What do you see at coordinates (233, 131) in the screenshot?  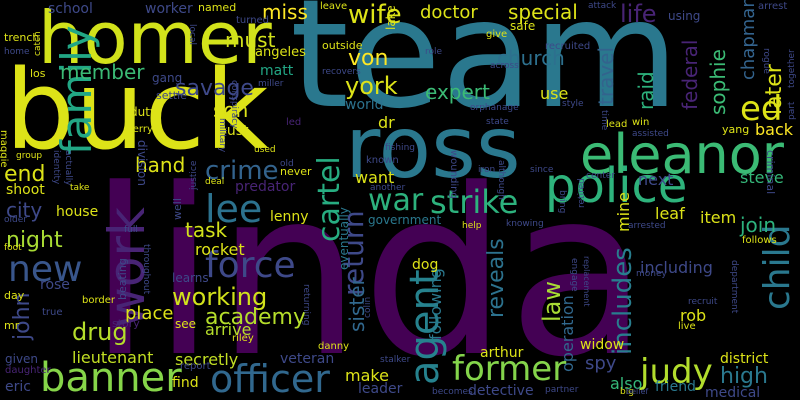 I see `word-bust: bust` at bounding box center [233, 131].